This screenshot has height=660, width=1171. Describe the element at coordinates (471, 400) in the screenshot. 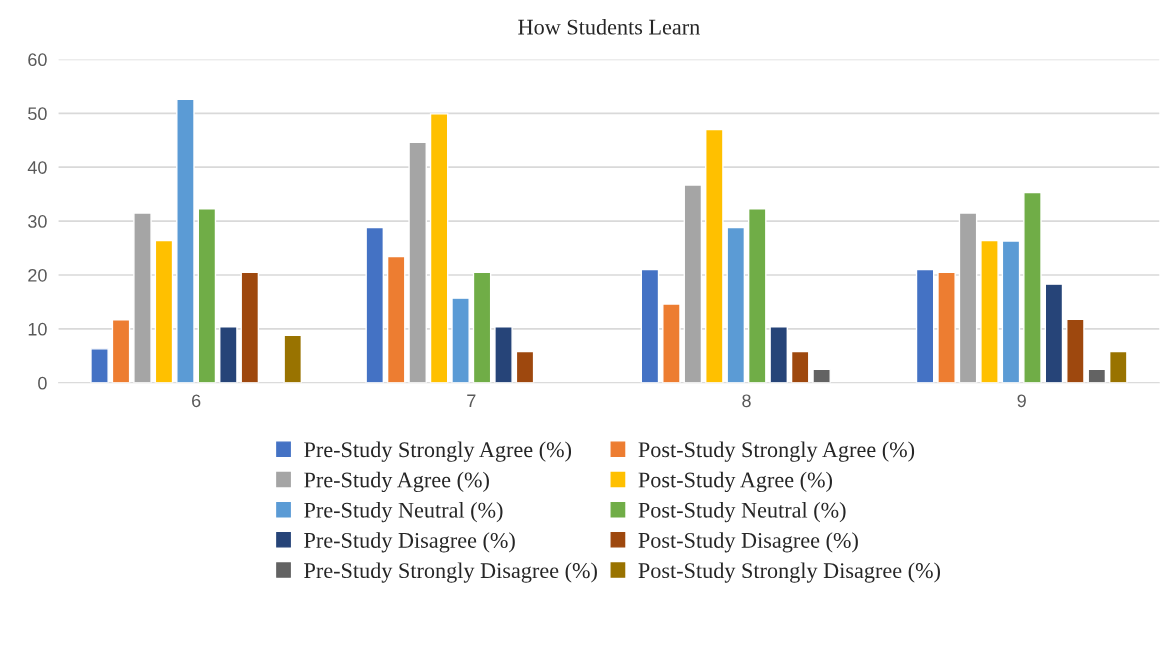

I see `x-tick-label: 7` at that location.